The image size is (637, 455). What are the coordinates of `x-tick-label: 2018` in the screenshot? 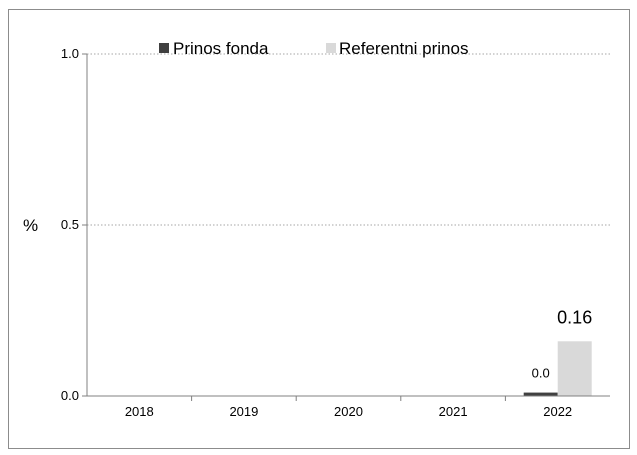 It's located at (139, 411).